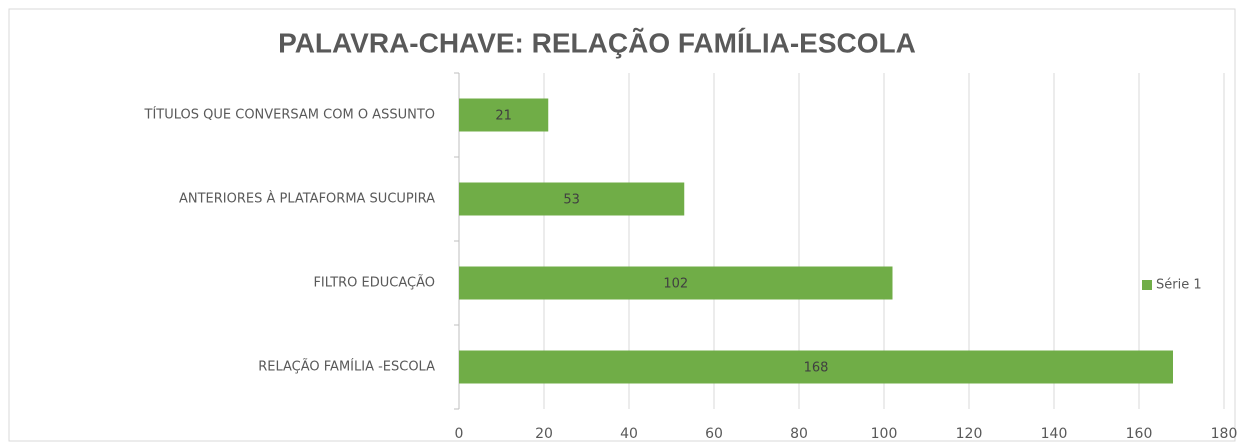 This screenshot has height=445, width=1244. What do you see at coordinates (459, 434) in the screenshot?
I see `x-tick-label: 0` at bounding box center [459, 434].